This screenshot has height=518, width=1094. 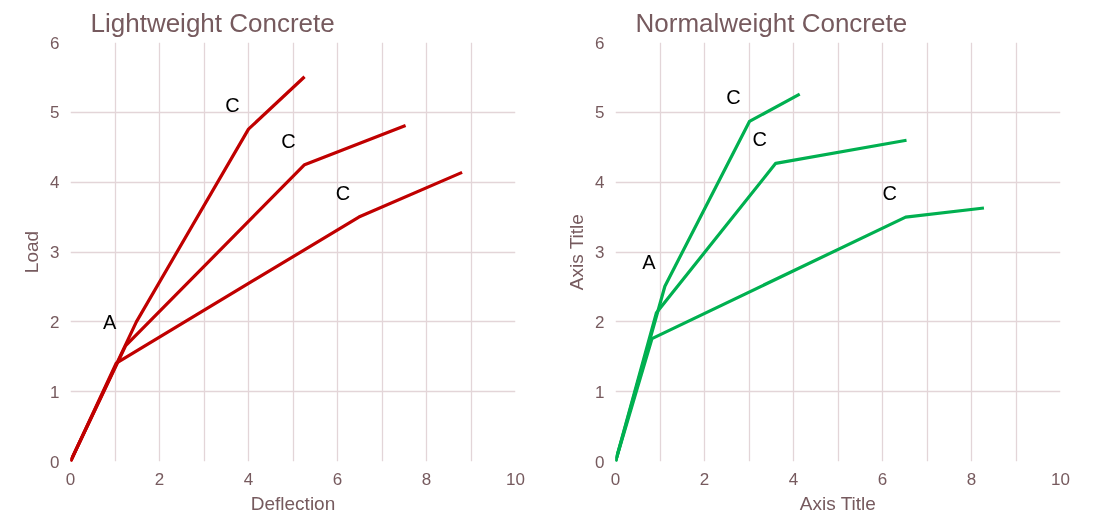 What do you see at coordinates (577, 252) in the screenshot?
I see `y-axis-title: Axis Title` at bounding box center [577, 252].